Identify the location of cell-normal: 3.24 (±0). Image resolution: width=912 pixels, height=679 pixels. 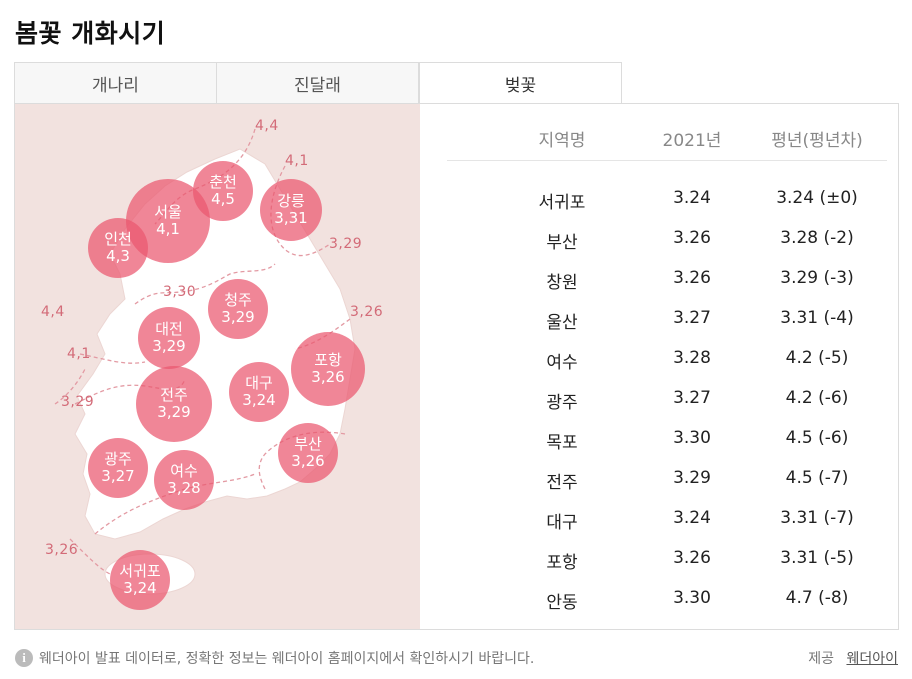
(817, 198).